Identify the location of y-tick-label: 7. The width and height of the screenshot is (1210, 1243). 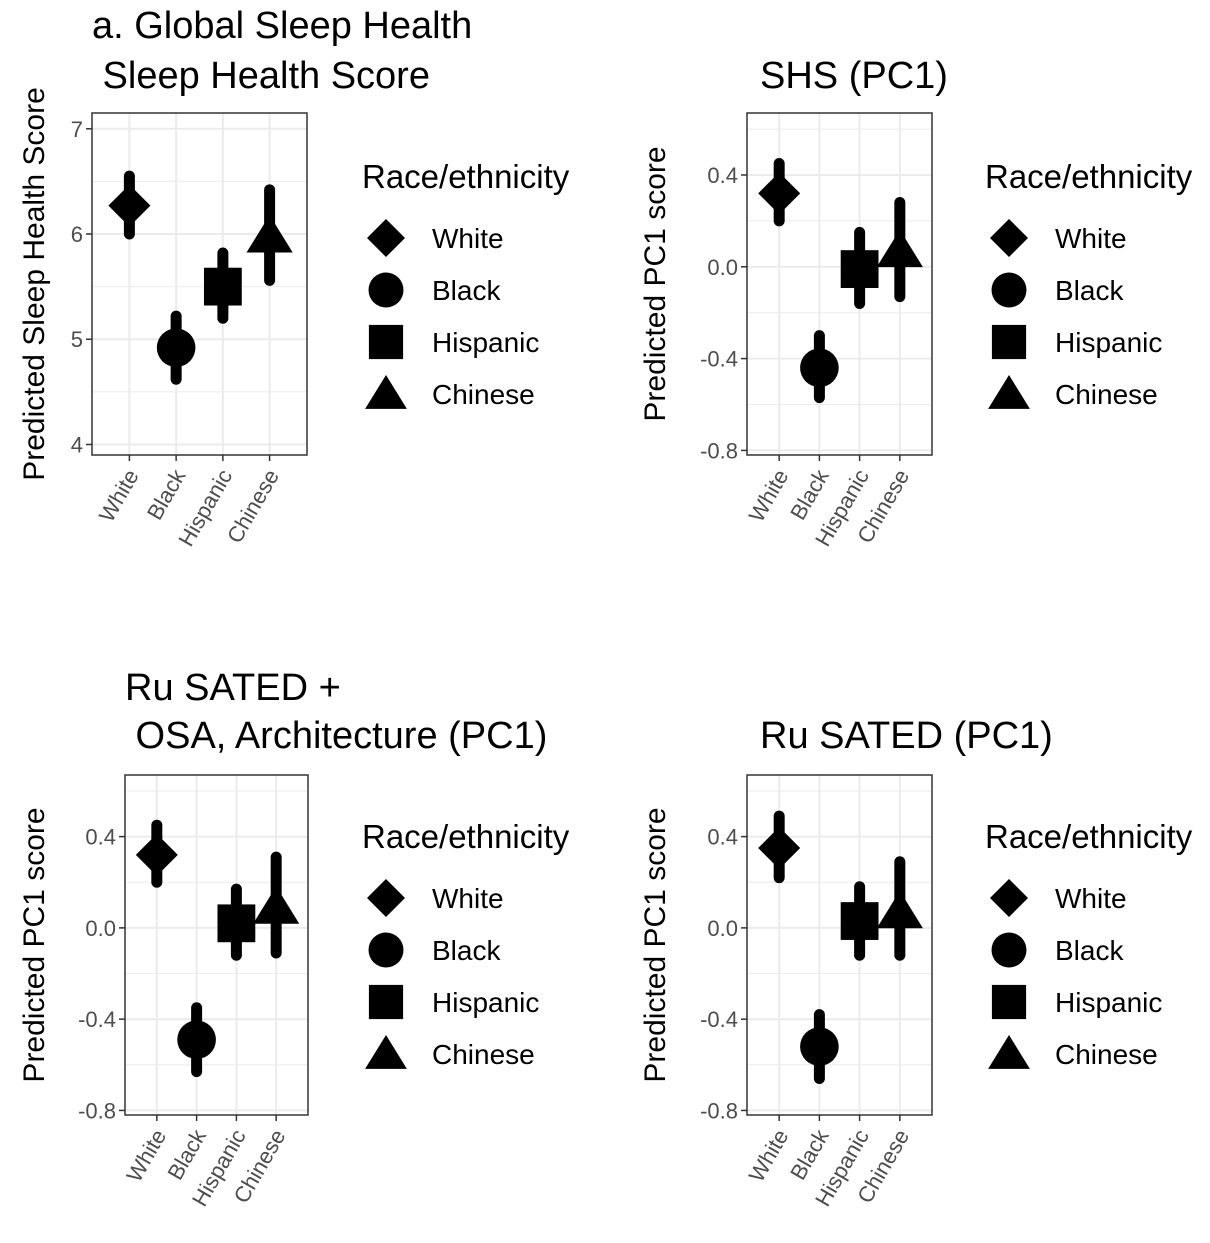
(77, 129).